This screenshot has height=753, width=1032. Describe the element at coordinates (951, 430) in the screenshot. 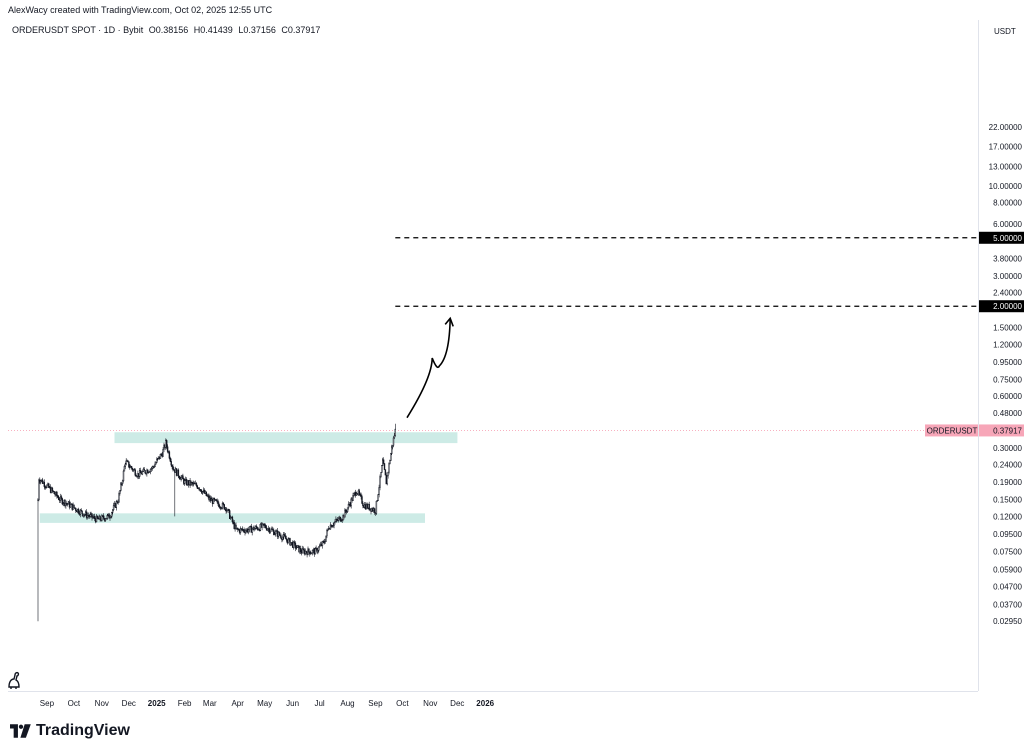

I see `symbol-price-tag` at that location.